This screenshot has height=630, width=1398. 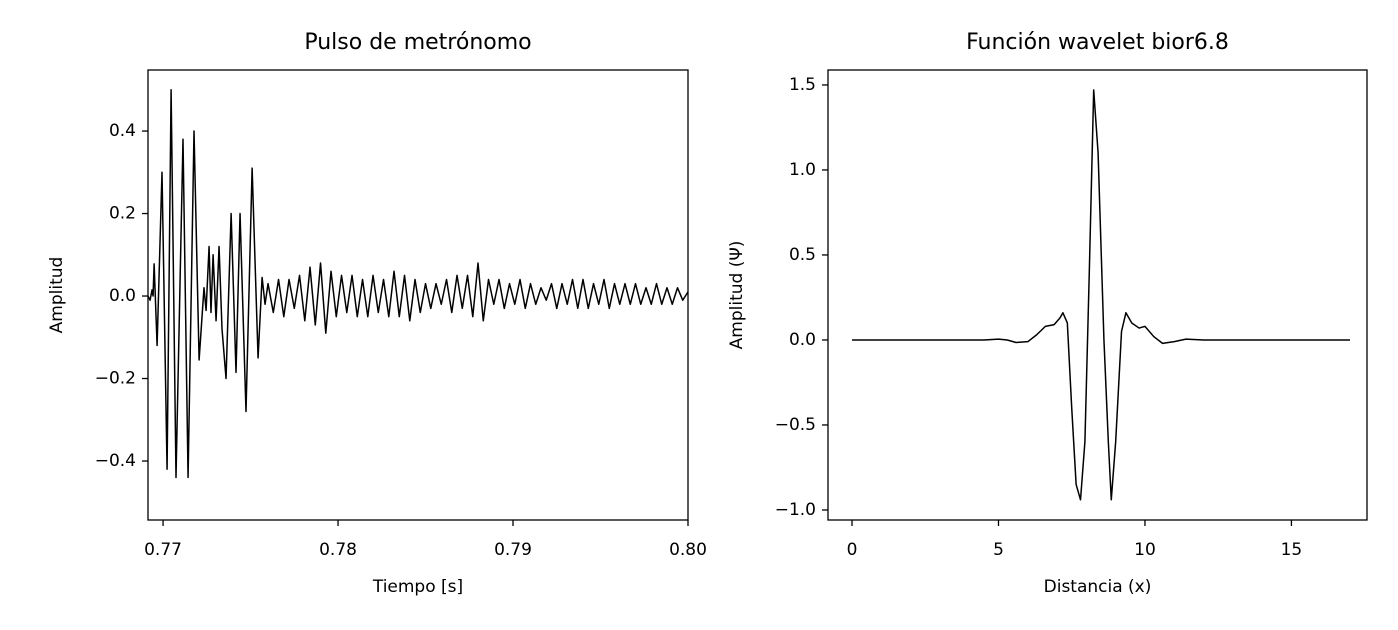 I want to click on x-tick-label: 0.78, so click(x=338, y=550).